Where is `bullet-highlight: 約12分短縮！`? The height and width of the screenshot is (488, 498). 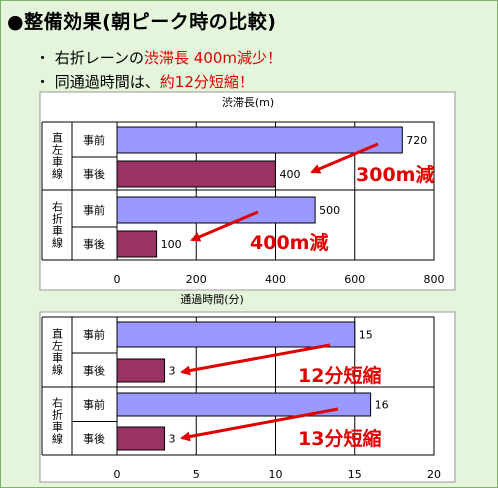 bullet-highlight: 約12分短縮！ is located at coordinates (206, 82).